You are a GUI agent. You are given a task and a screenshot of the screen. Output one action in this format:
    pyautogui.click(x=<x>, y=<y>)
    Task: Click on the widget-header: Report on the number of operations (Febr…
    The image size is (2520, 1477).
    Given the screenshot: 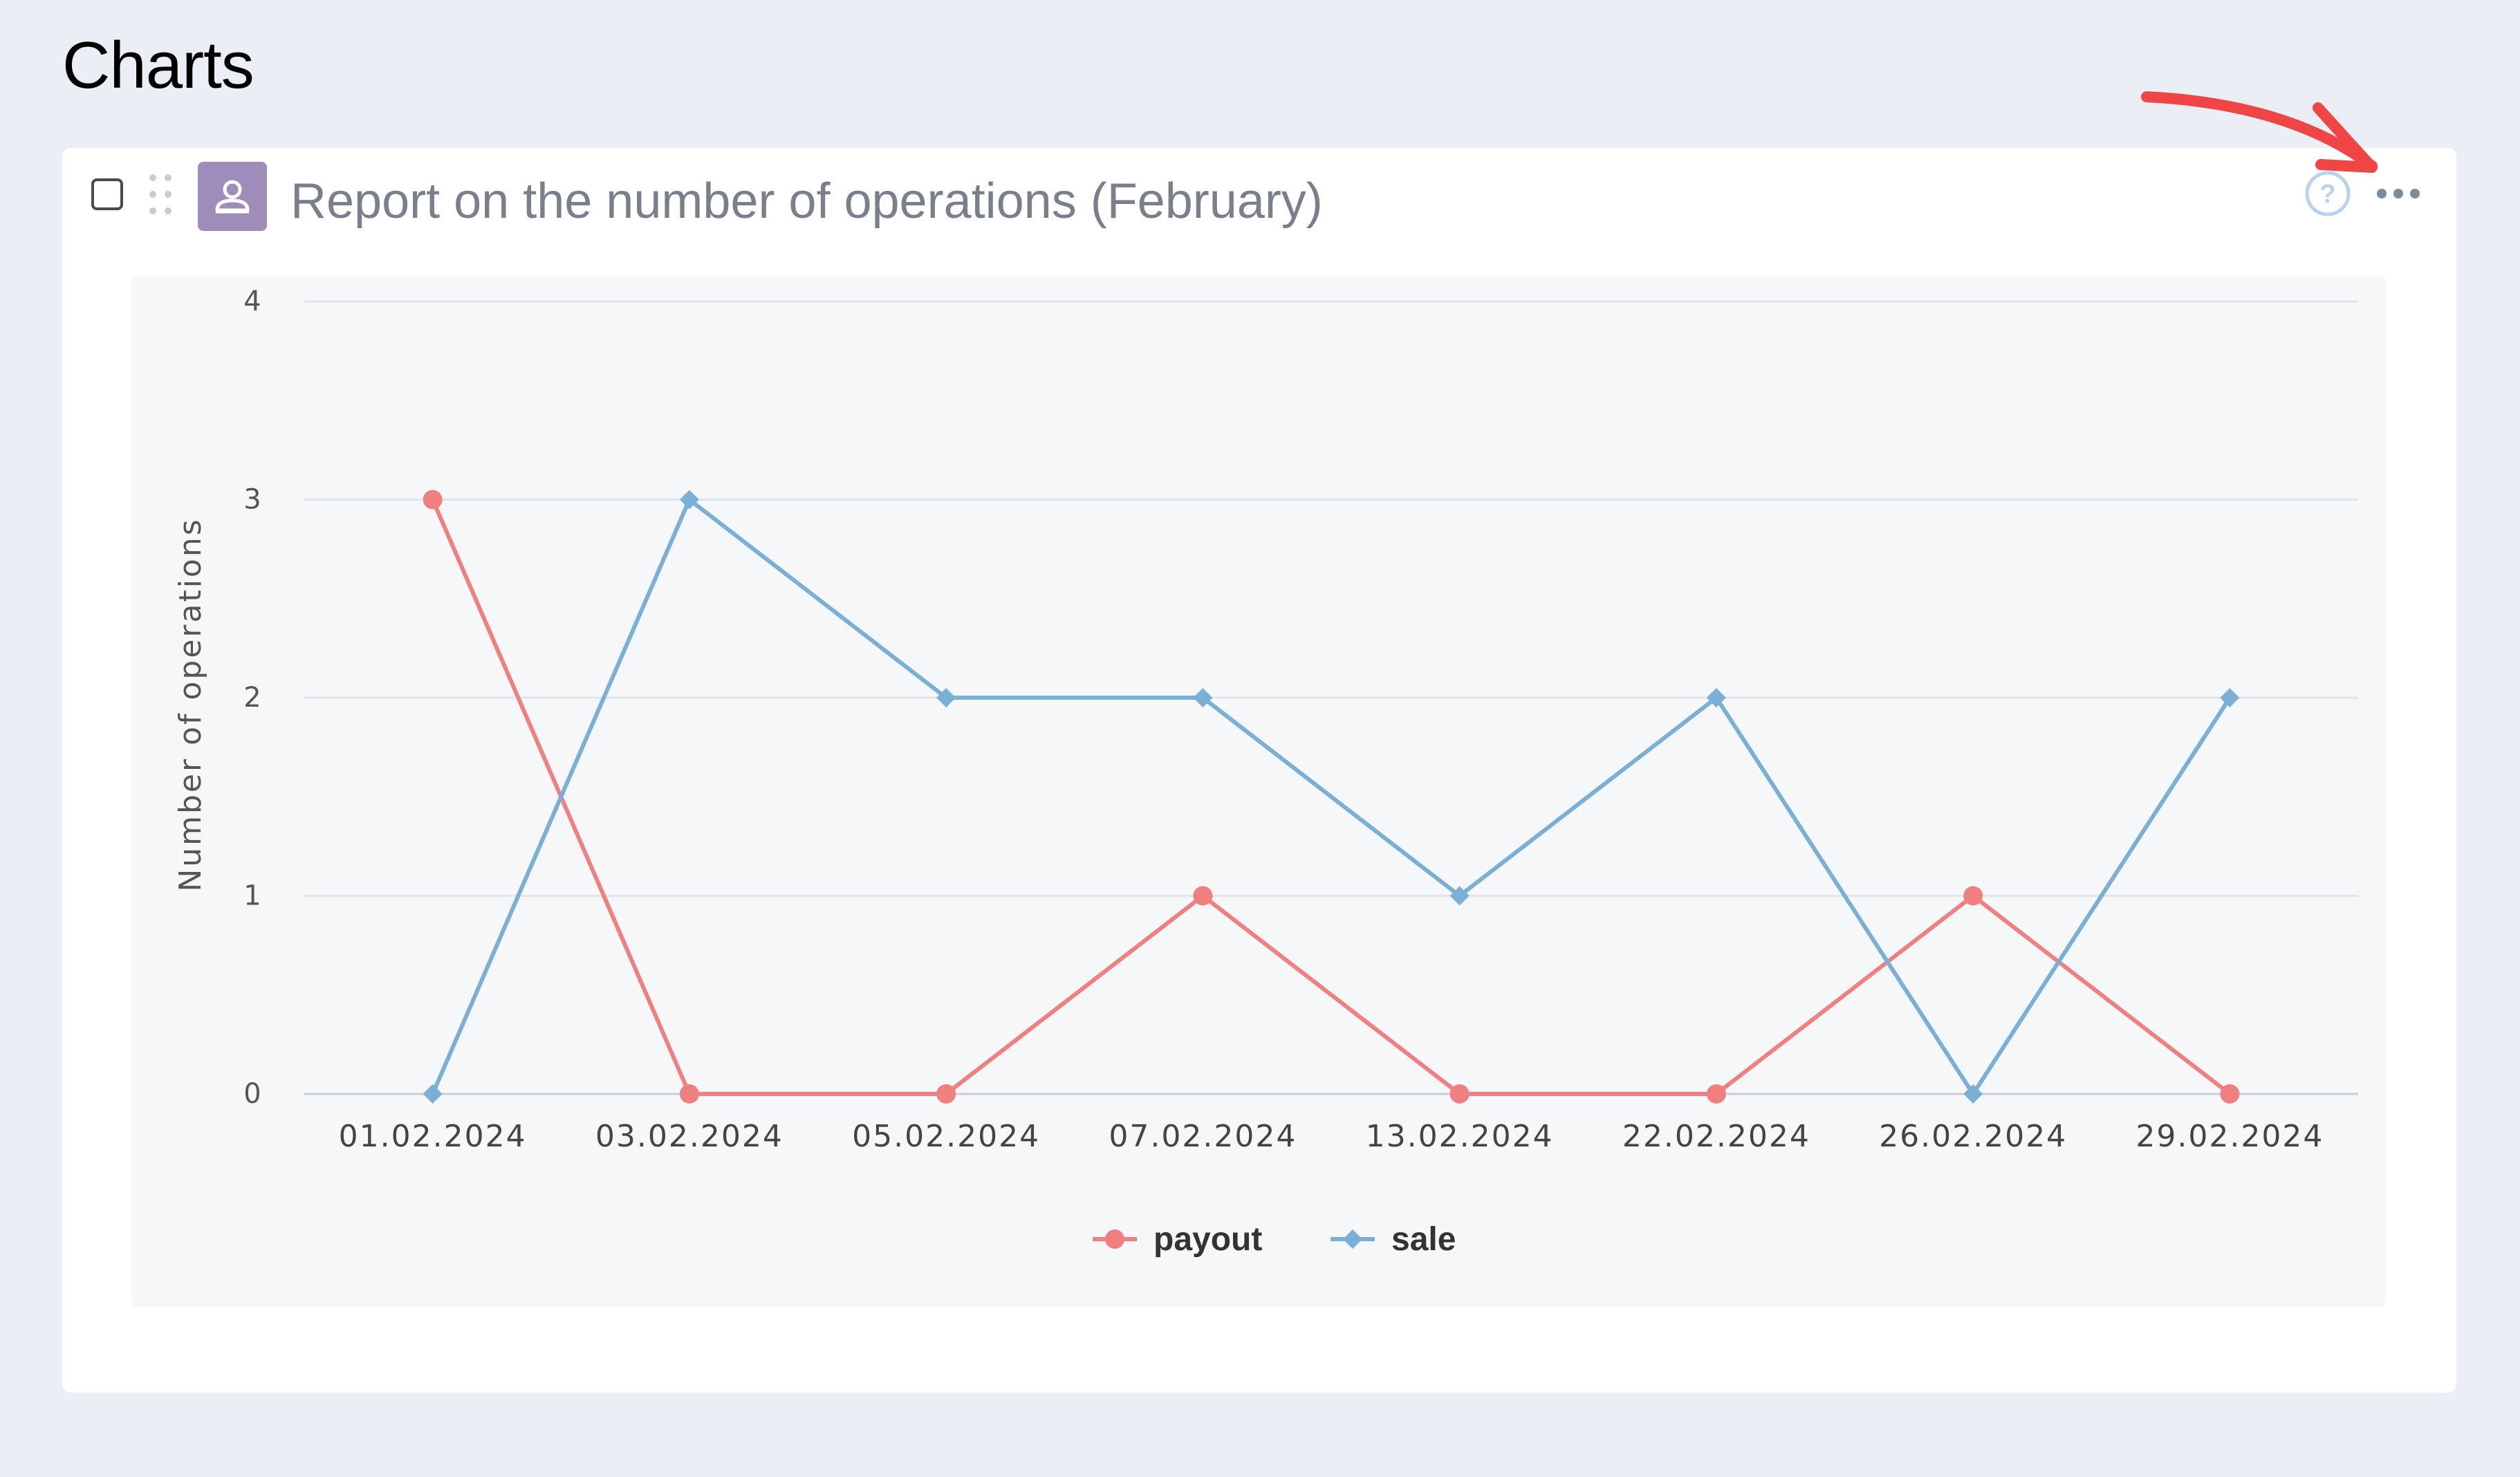 What is the action you would take?
    pyautogui.click(x=1259, y=203)
    